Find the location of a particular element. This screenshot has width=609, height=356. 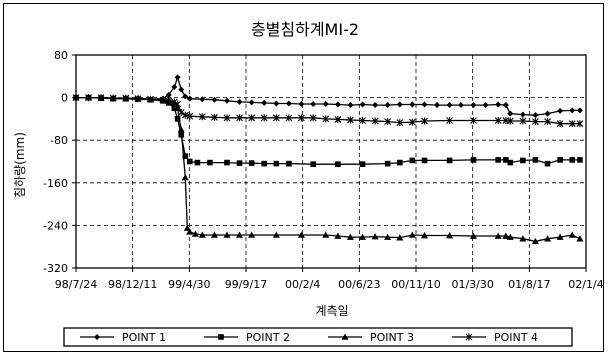

y-axis-label: 침하량(mm) is located at coordinates (20, 165).